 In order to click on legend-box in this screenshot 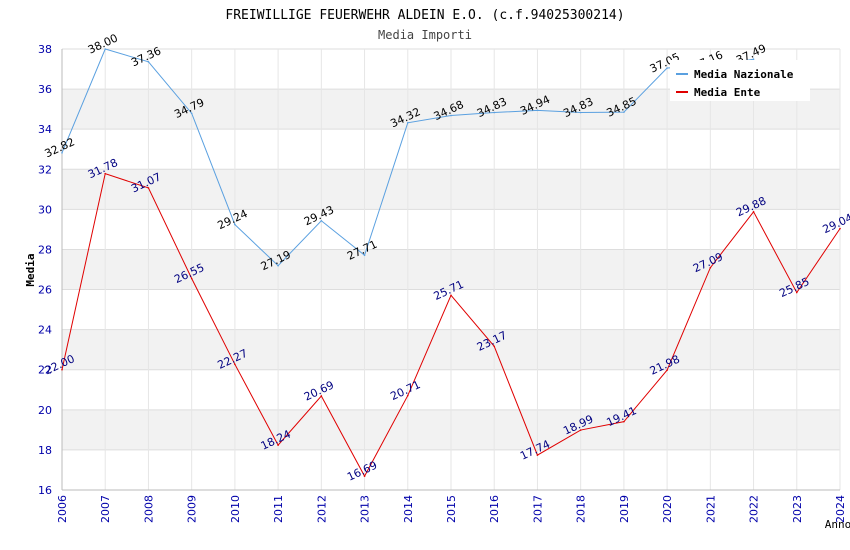, I will do `click(740, 80)`.